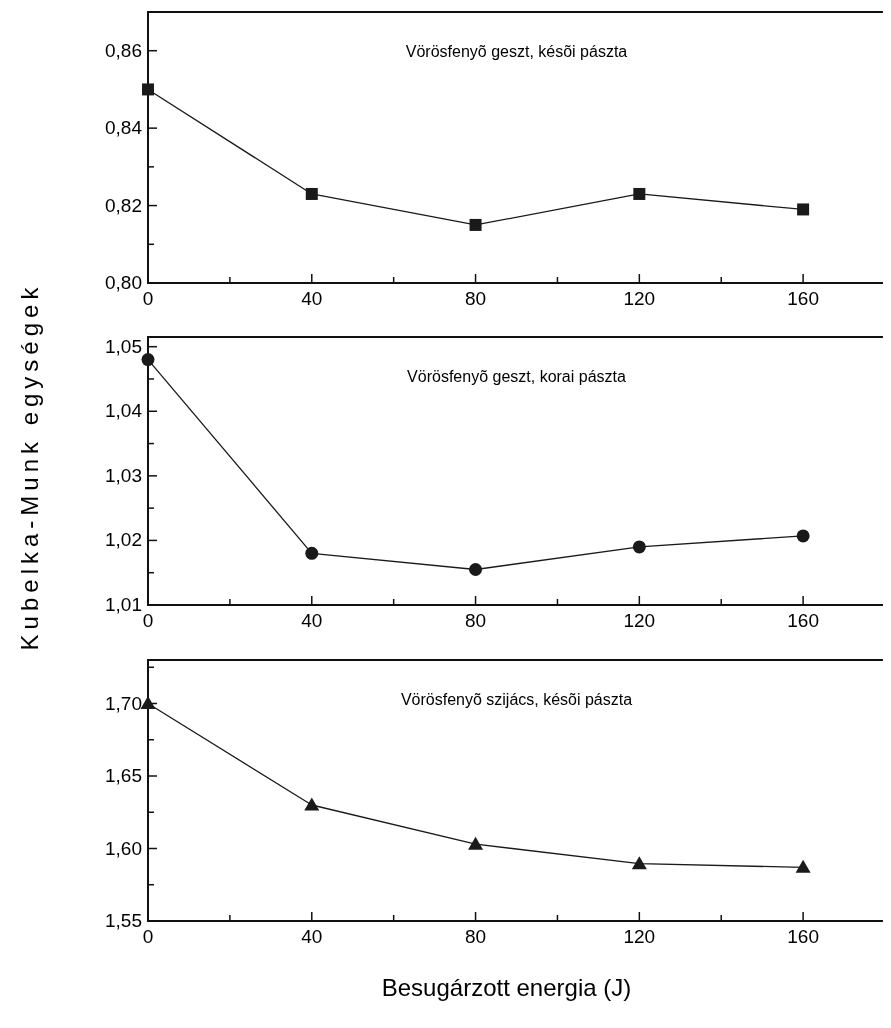 This screenshot has width=891, height=1028. I want to click on x-axis-title: Besugárzott energia (J), so click(506, 987).